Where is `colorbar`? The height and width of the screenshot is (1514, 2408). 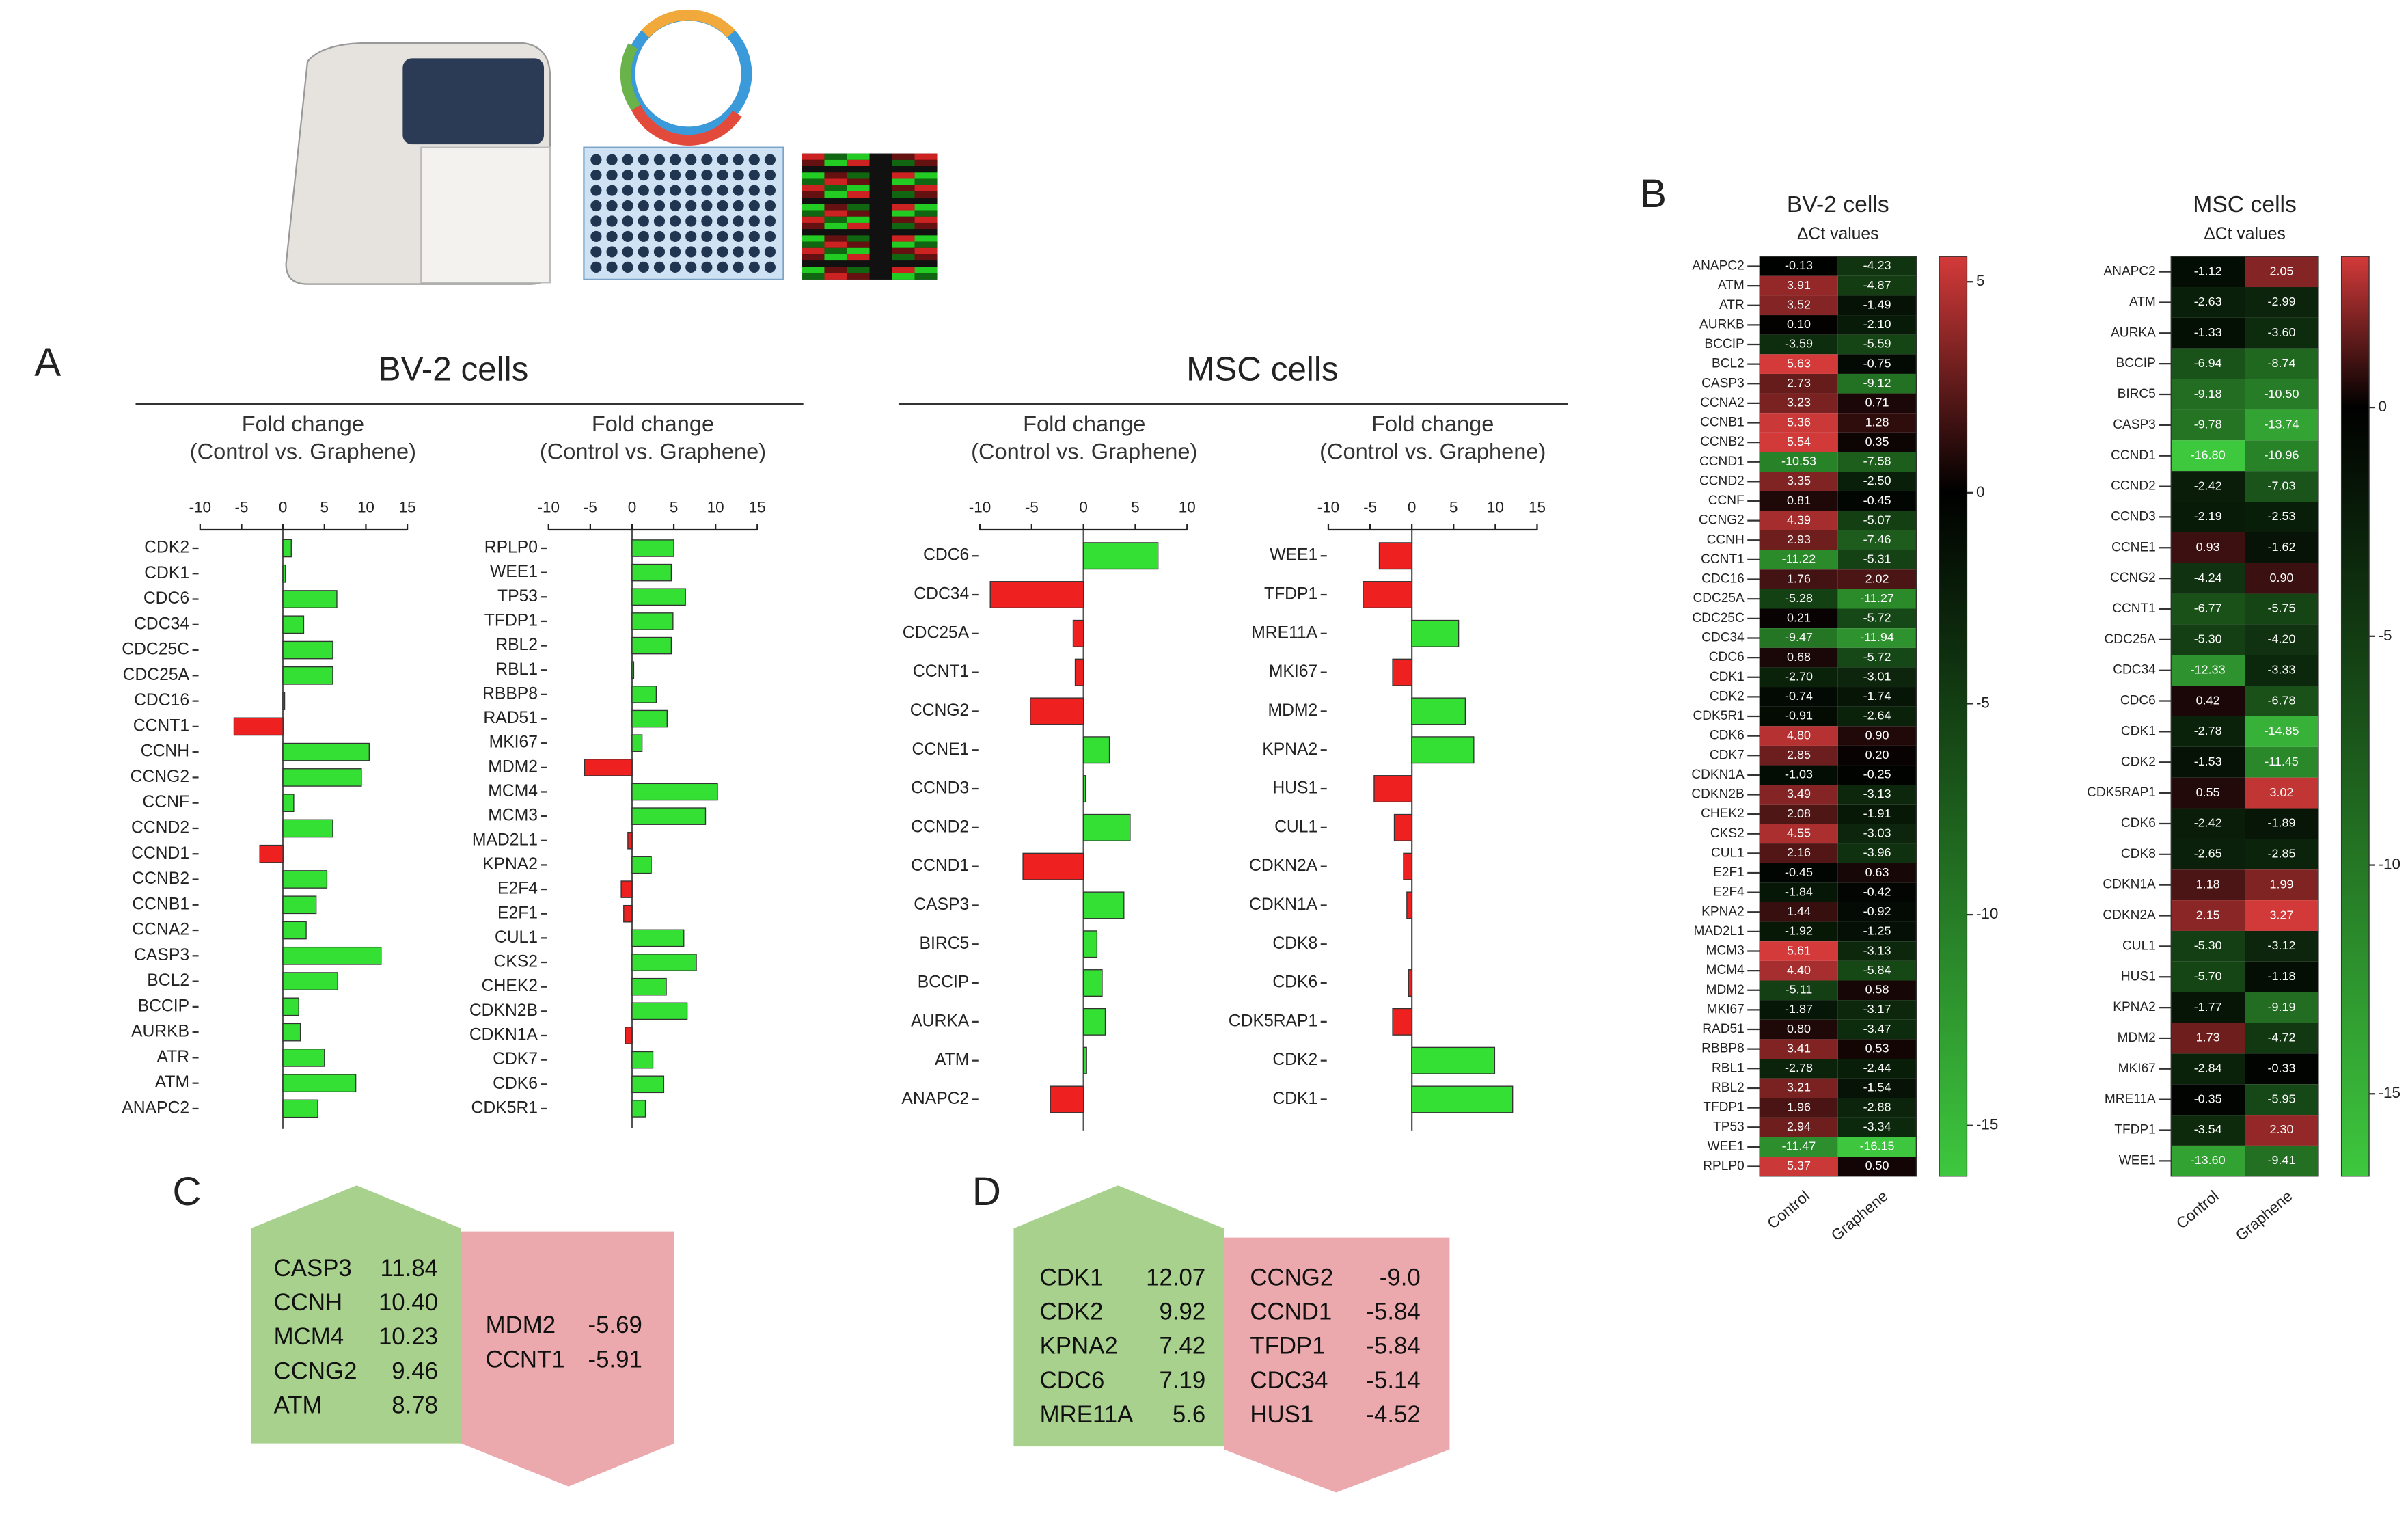
colorbar is located at coordinates (2355, 716).